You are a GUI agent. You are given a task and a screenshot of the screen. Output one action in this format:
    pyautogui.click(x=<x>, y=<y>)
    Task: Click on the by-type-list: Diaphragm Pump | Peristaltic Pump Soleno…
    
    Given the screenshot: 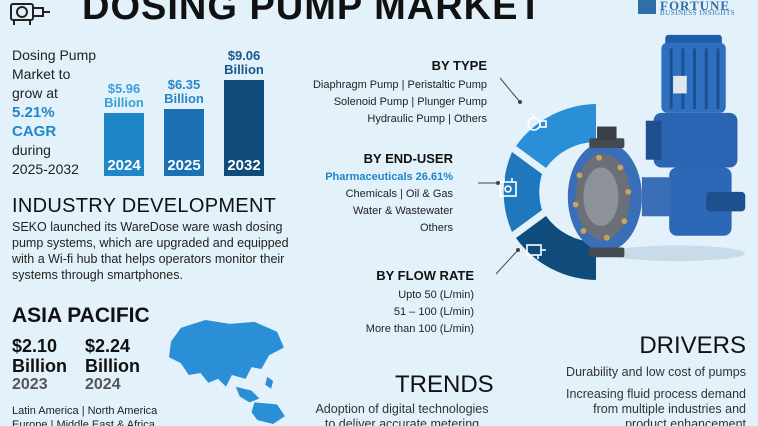 What is the action you would take?
    pyautogui.click(x=400, y=102)
    